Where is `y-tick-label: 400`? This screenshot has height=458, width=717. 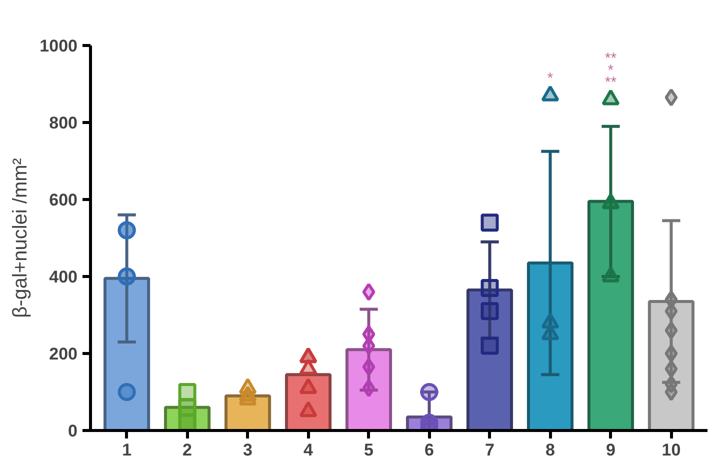 y-tick-label: 400 is located at coordinates (63, 277).